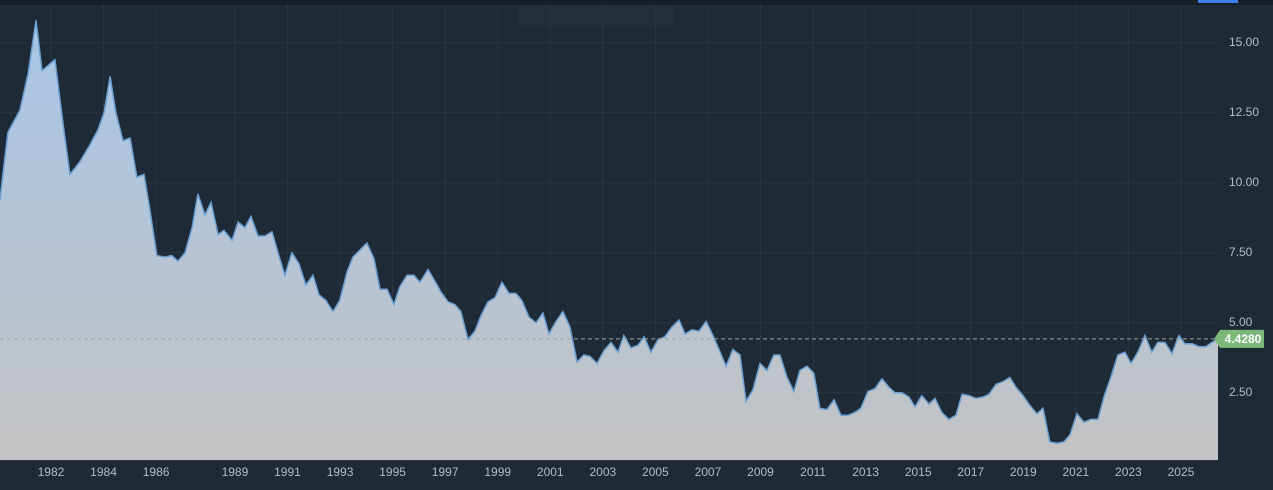 This screenshot has width=1273, height=490. I want to click on price-badge, so click(1239, 338).